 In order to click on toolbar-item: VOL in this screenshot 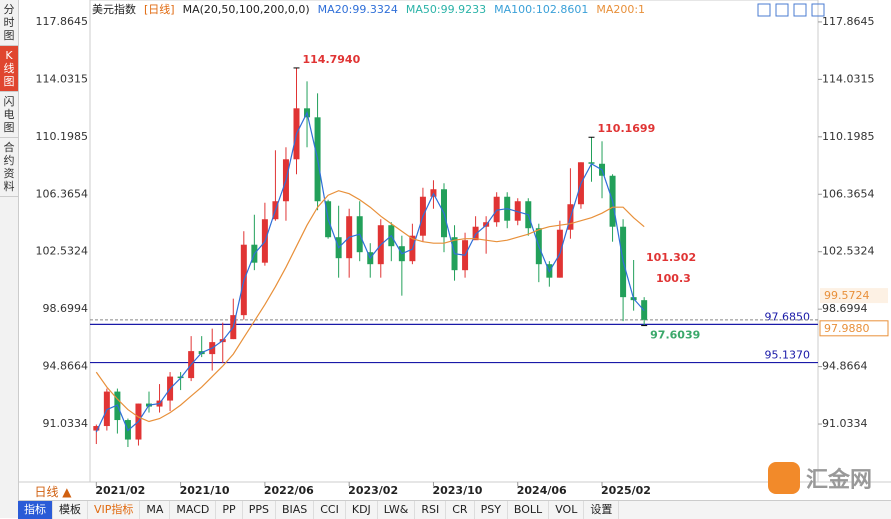, I will do `click(567, 510)`.